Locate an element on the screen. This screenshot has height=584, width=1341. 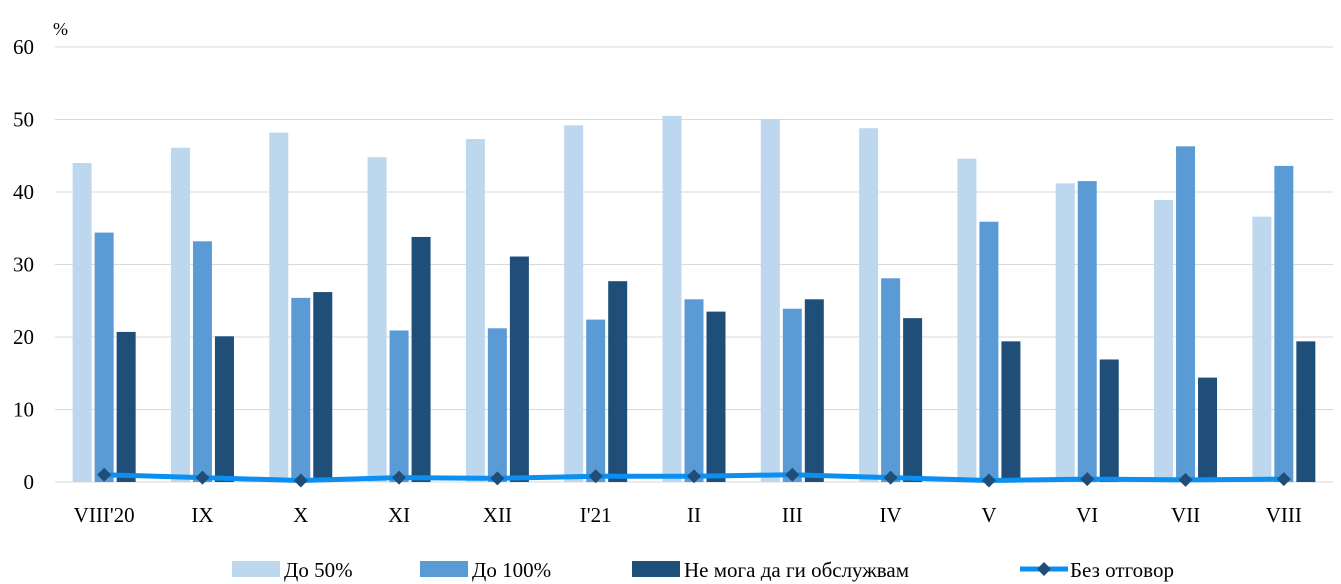
y-tick-label: 60 is located at coordinates (23, 47).